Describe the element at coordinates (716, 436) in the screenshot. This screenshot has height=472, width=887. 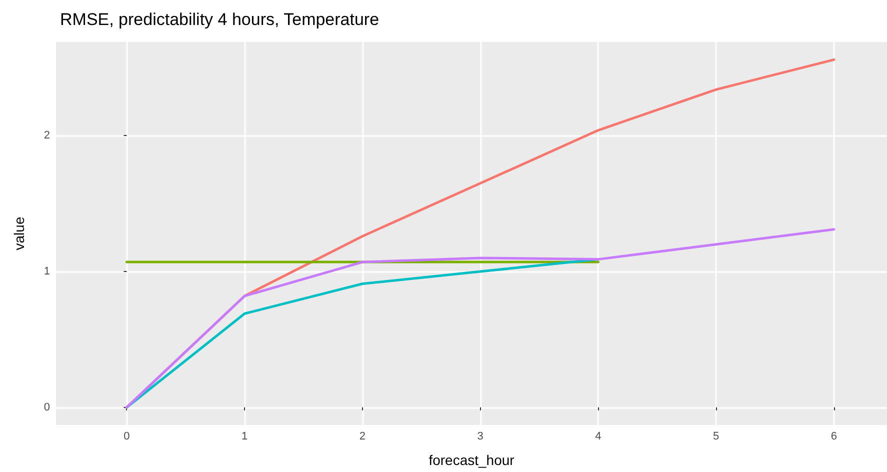
I see `x-tick-label: 5` at that location.